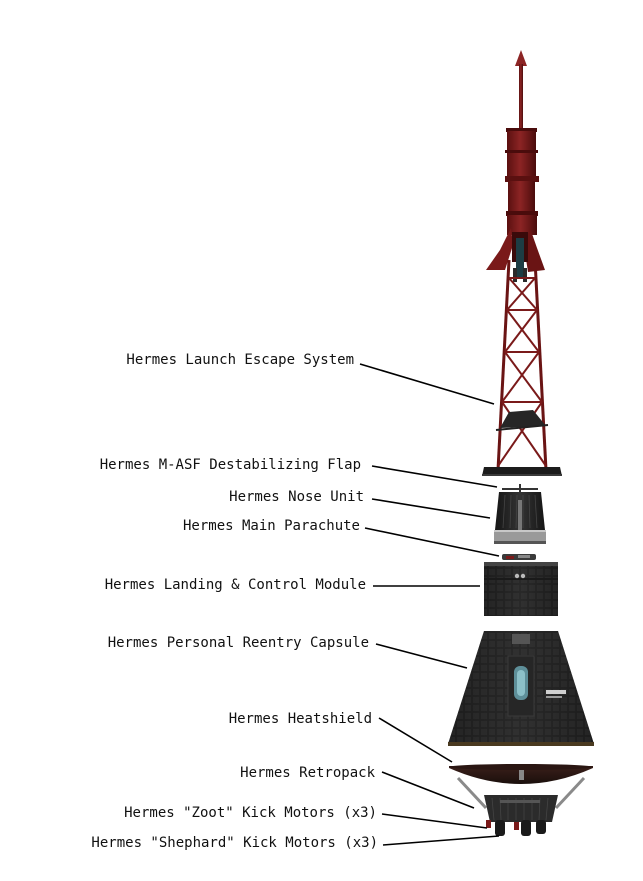 Image resolution: width=643 pixels, height=881 pixels. Describe the element at coordinates (521, 806) in the screenshot. I see `retropack` at that location.